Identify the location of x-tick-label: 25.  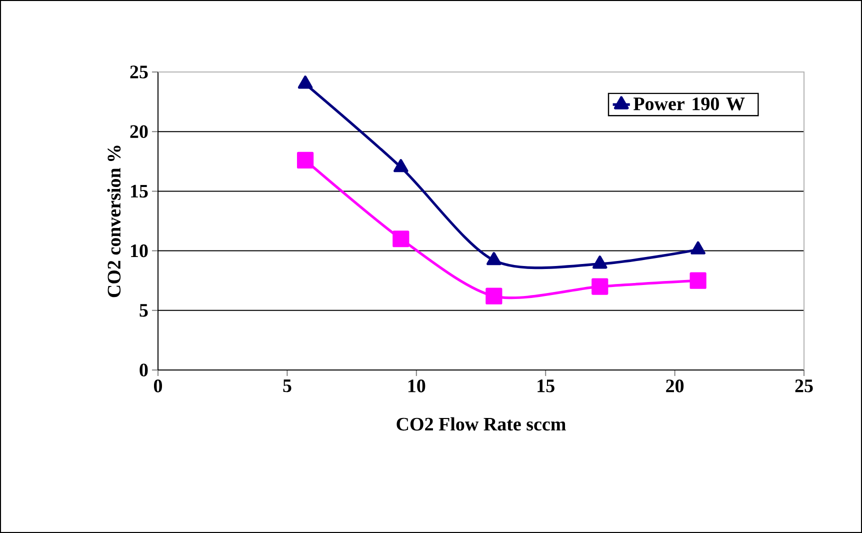
(804, 386).